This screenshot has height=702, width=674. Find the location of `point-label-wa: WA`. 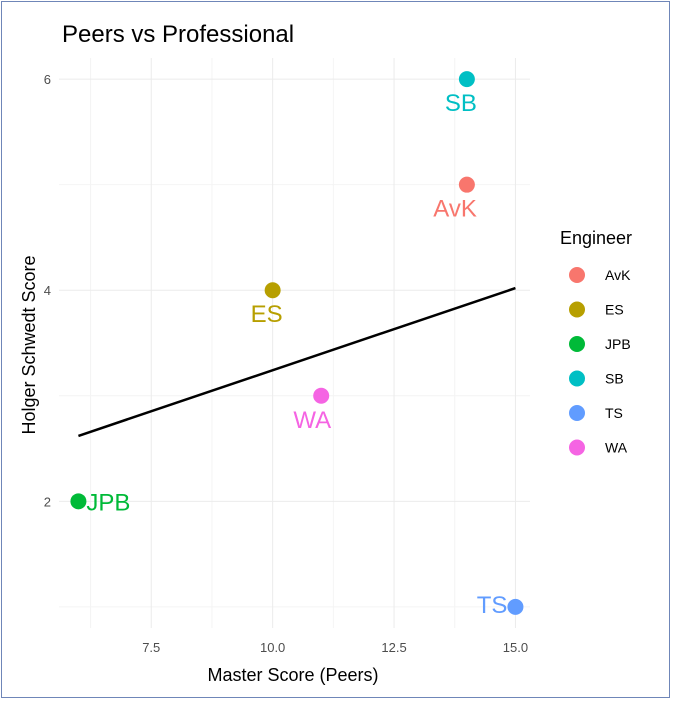

point-label-wa: WA is located at coordinates (312, 420).